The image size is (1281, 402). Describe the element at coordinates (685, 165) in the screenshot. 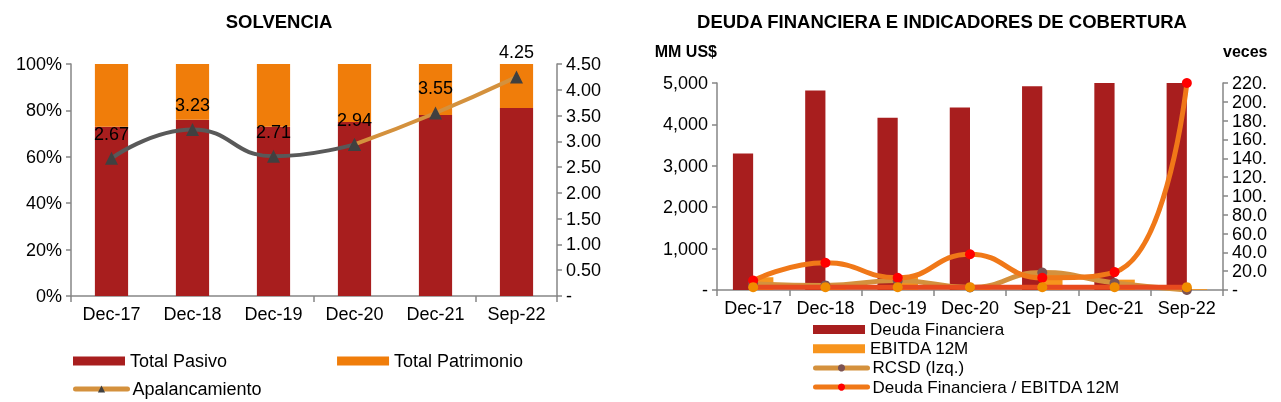

I see `y-tick-label: 3,000` at that location.